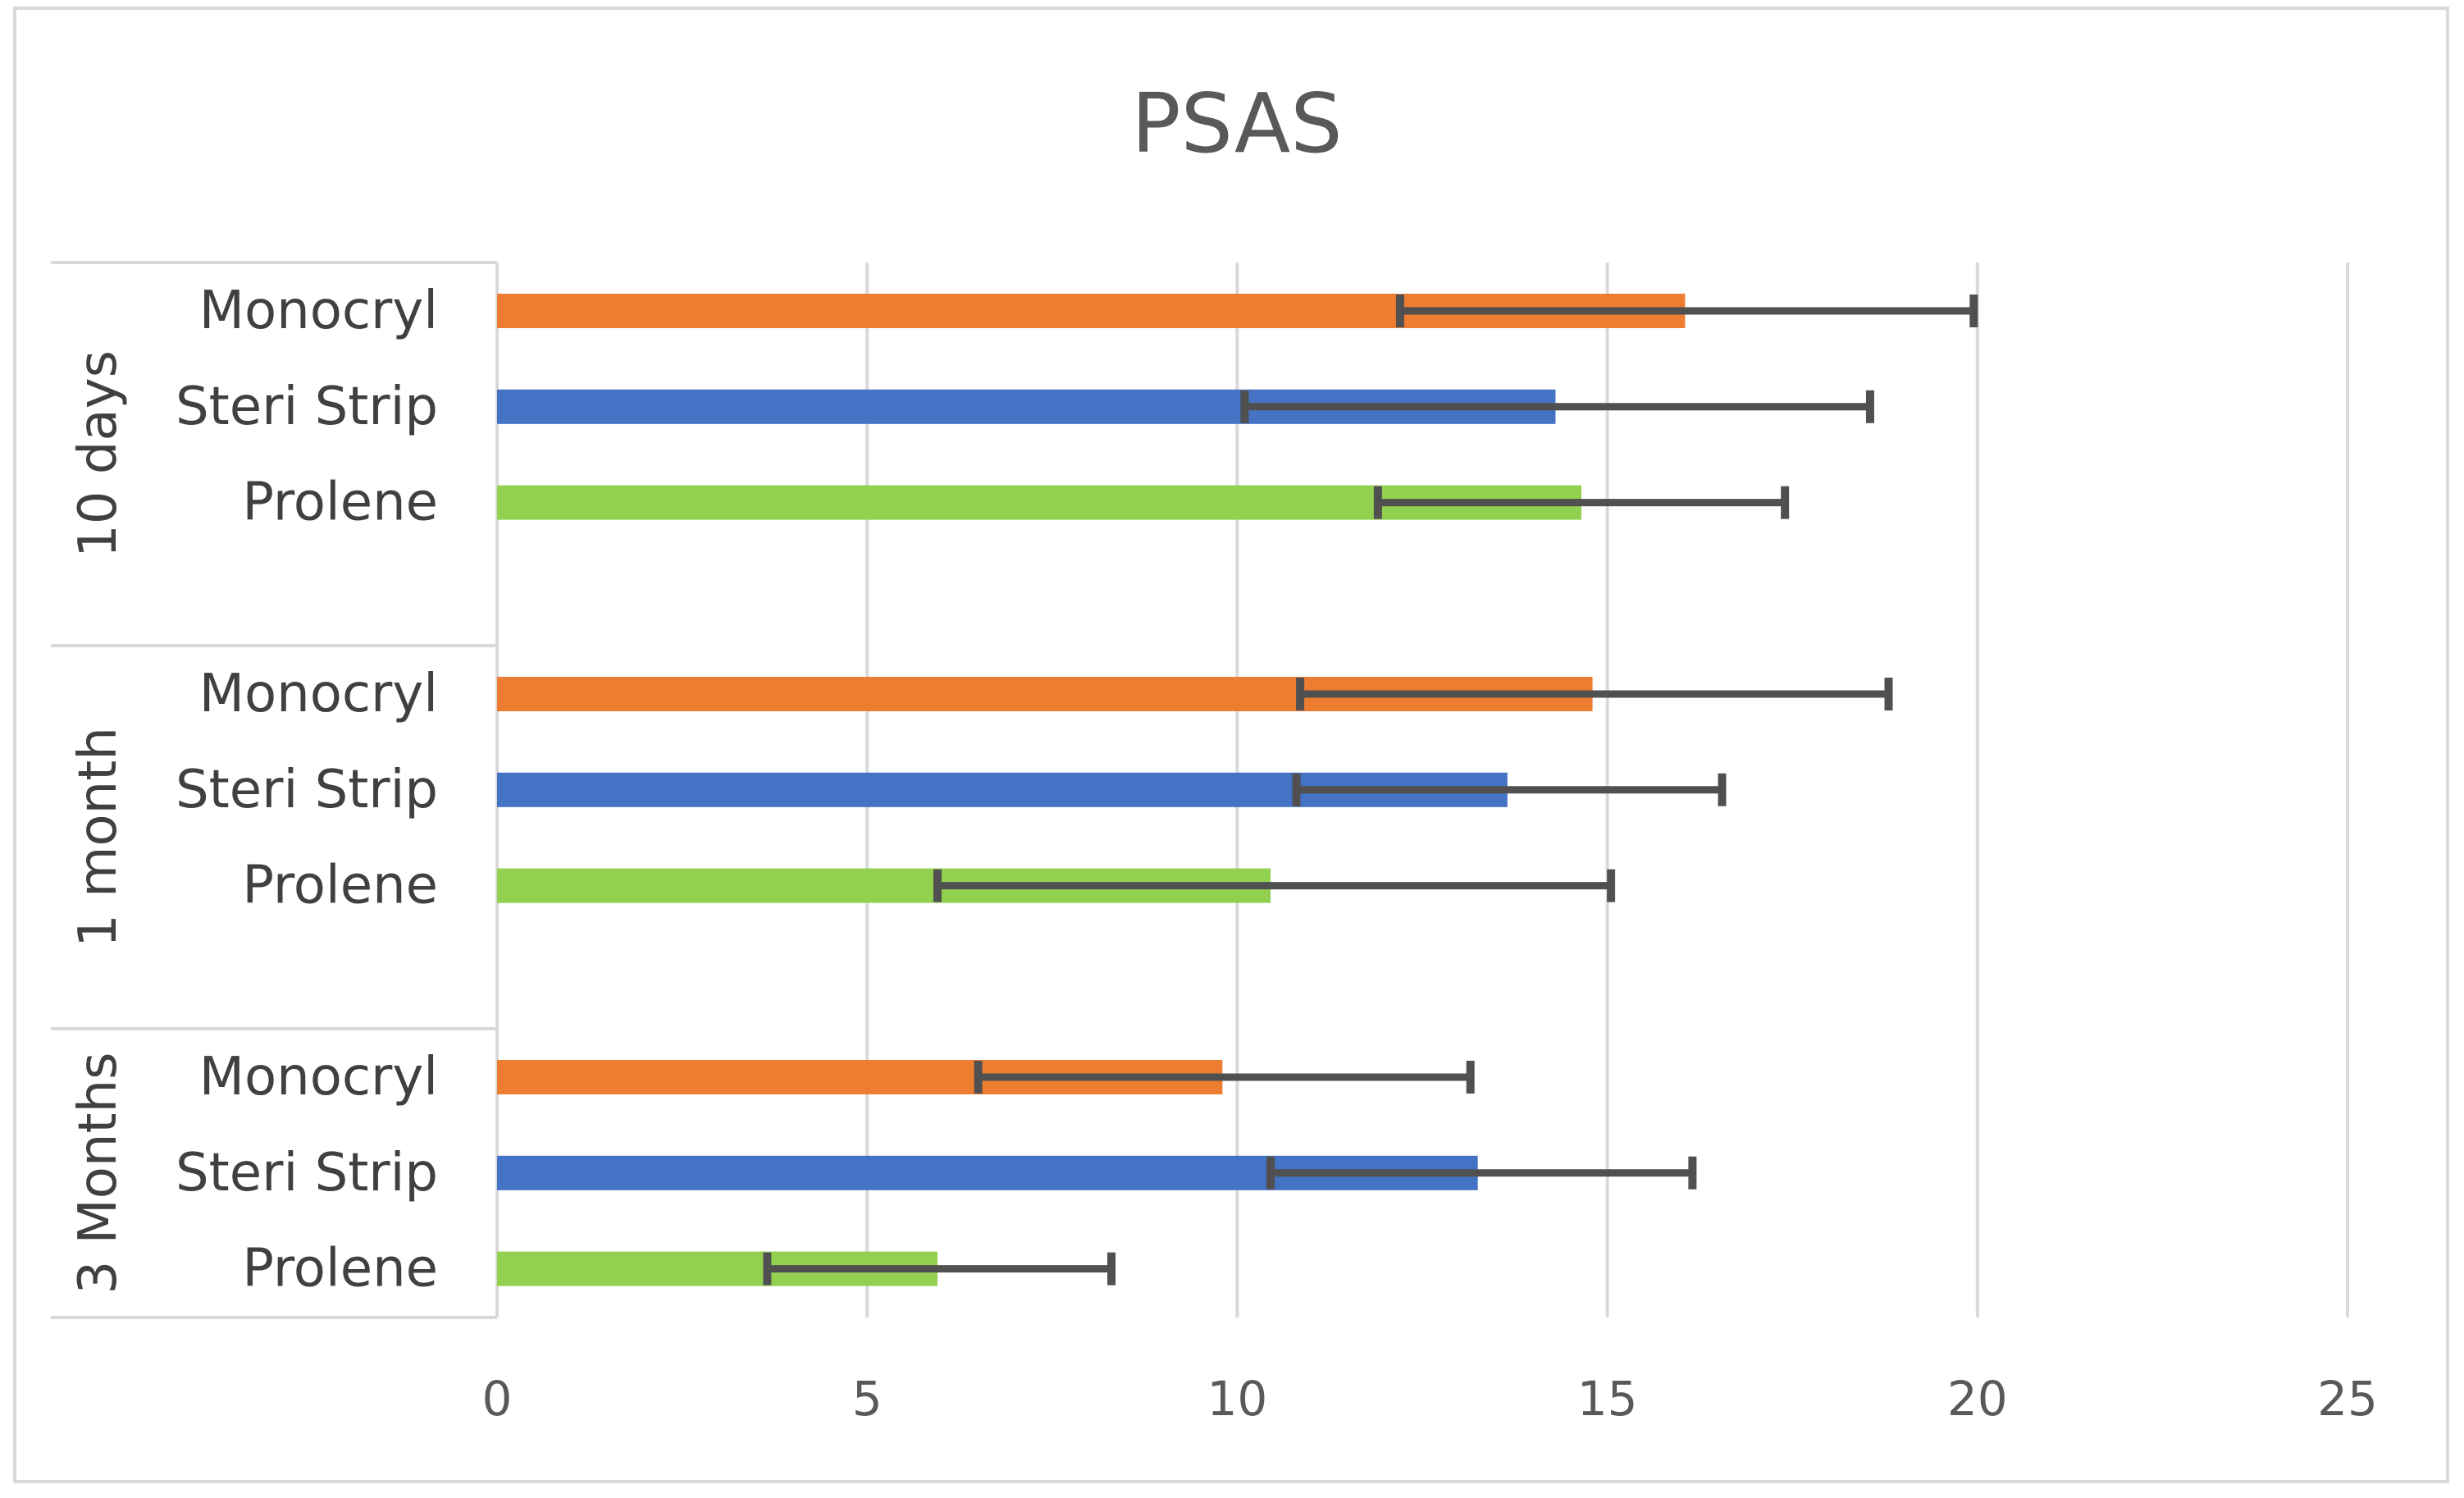 The height and width of the screenshot is (1498, 2464). What do you see at coordinates (1237, 1399) in the screenshot?
I see `x-tick-label-10: 10` at bounding box center [1237, 1399].